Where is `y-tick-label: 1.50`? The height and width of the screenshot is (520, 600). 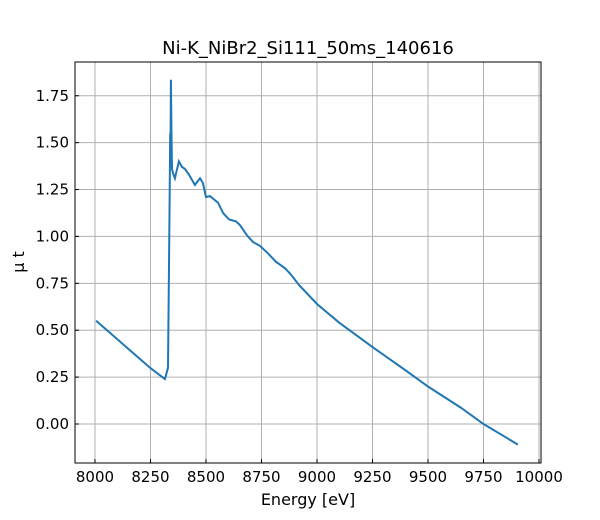
y-tick-label: 1.50 is located at coordinates (52, 143).